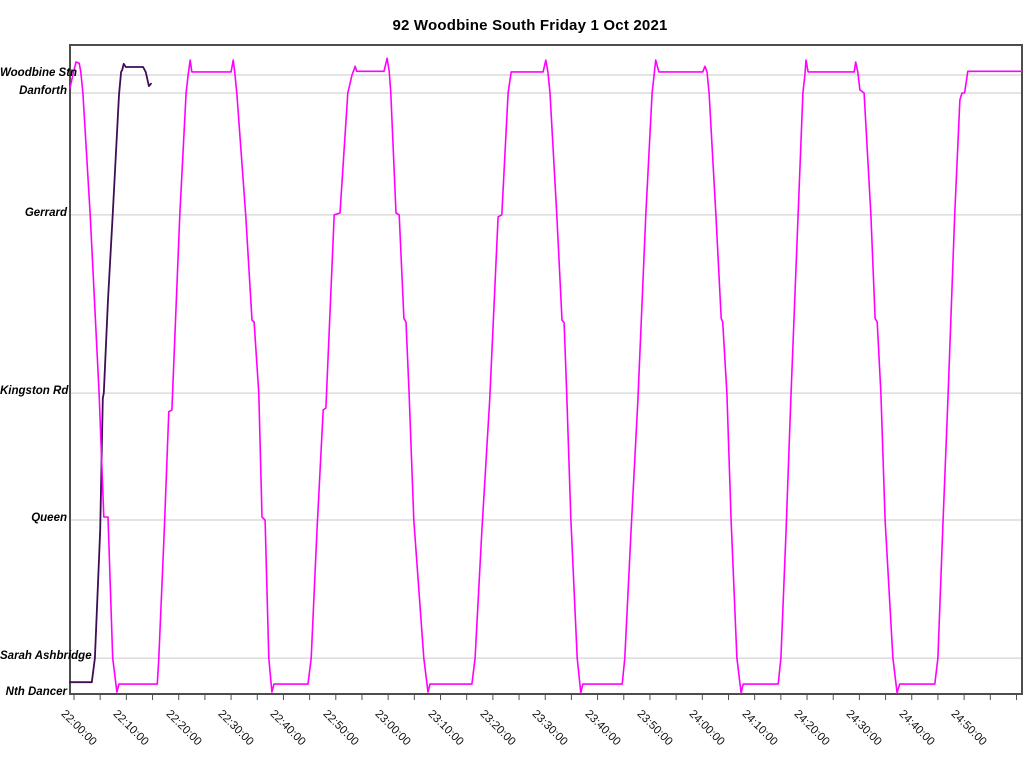 The height and width of the screenshot is (762, 1024). What do you see at coordinates (36, 692) in the screenshot?
I see `y-axis-label-nth-dancer: Nth Dancer` at bounding box center [36, 692].